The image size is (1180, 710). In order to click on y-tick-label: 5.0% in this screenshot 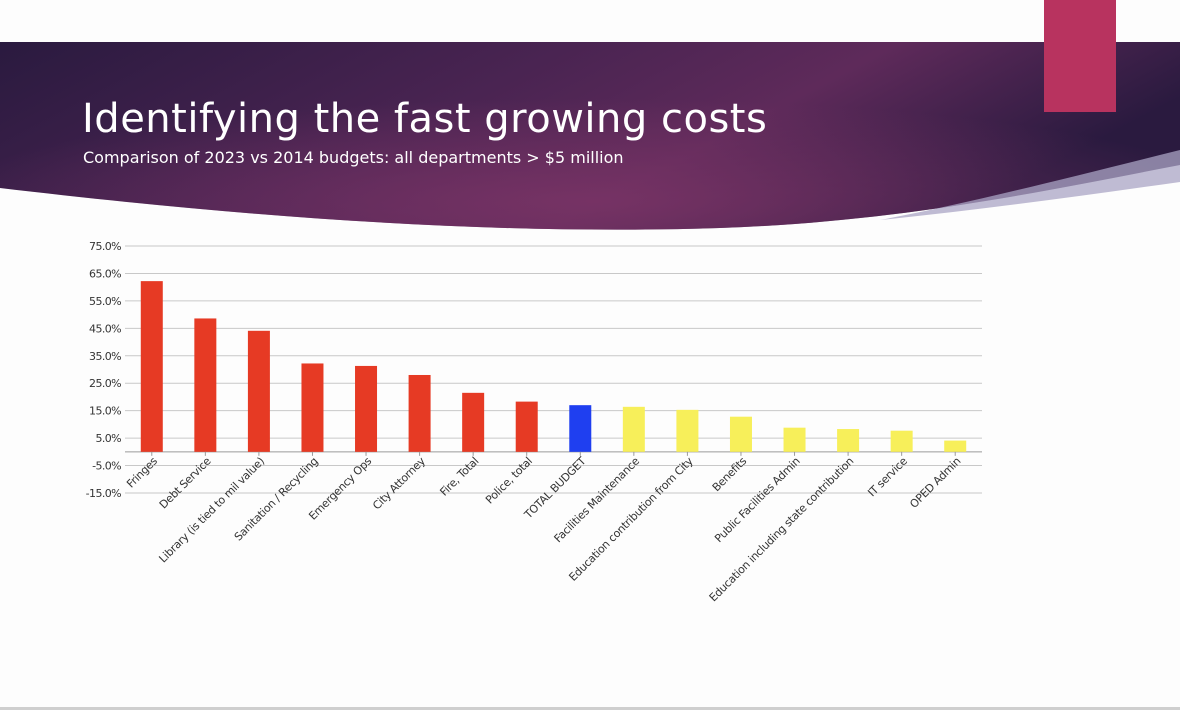, I will do `click(108, 438)`.